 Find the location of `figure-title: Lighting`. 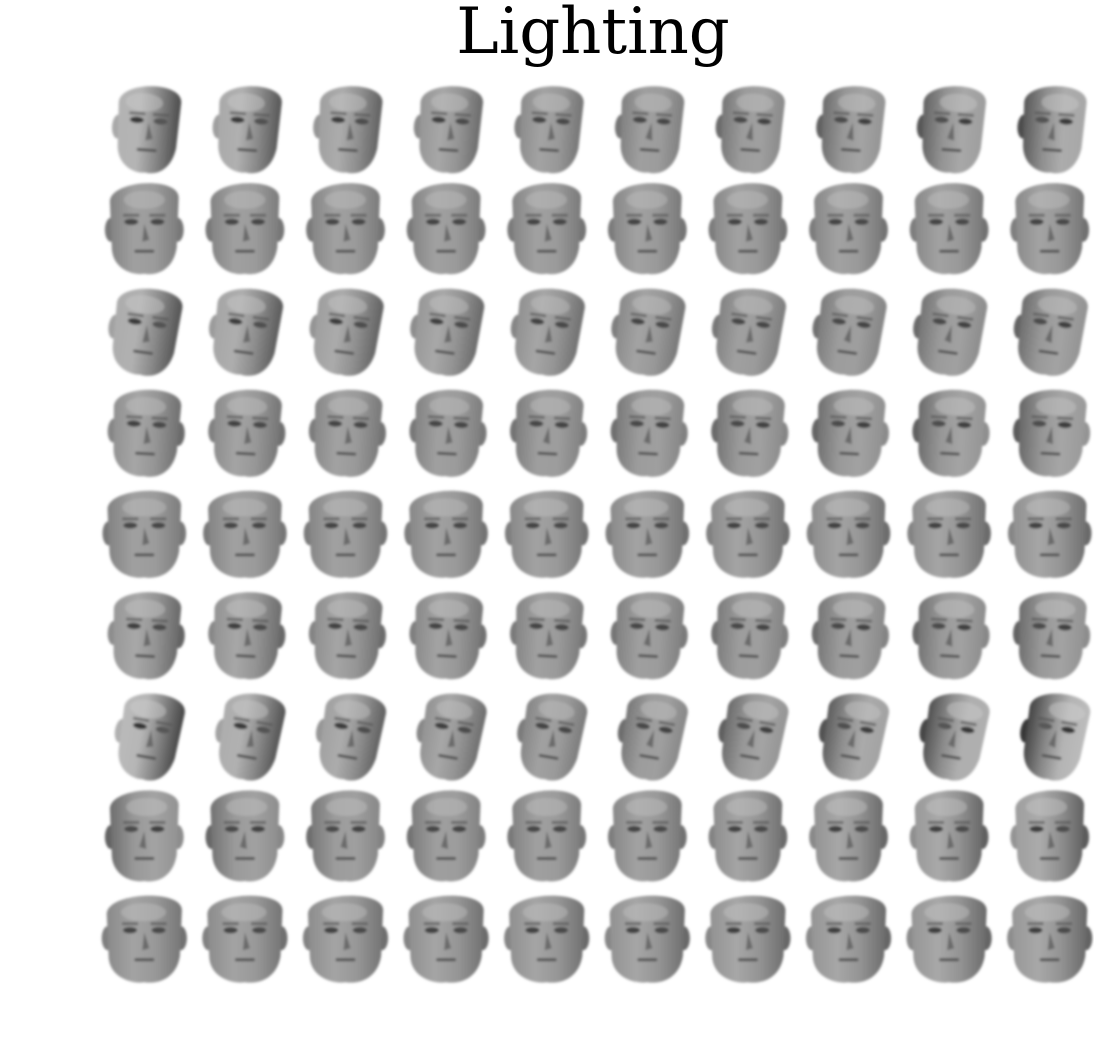

figure-title: Lighting is located at coordinates (593, 34).